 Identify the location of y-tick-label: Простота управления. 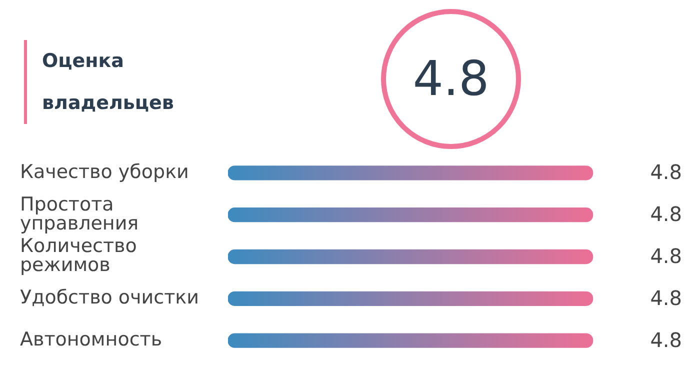
(79, 213).